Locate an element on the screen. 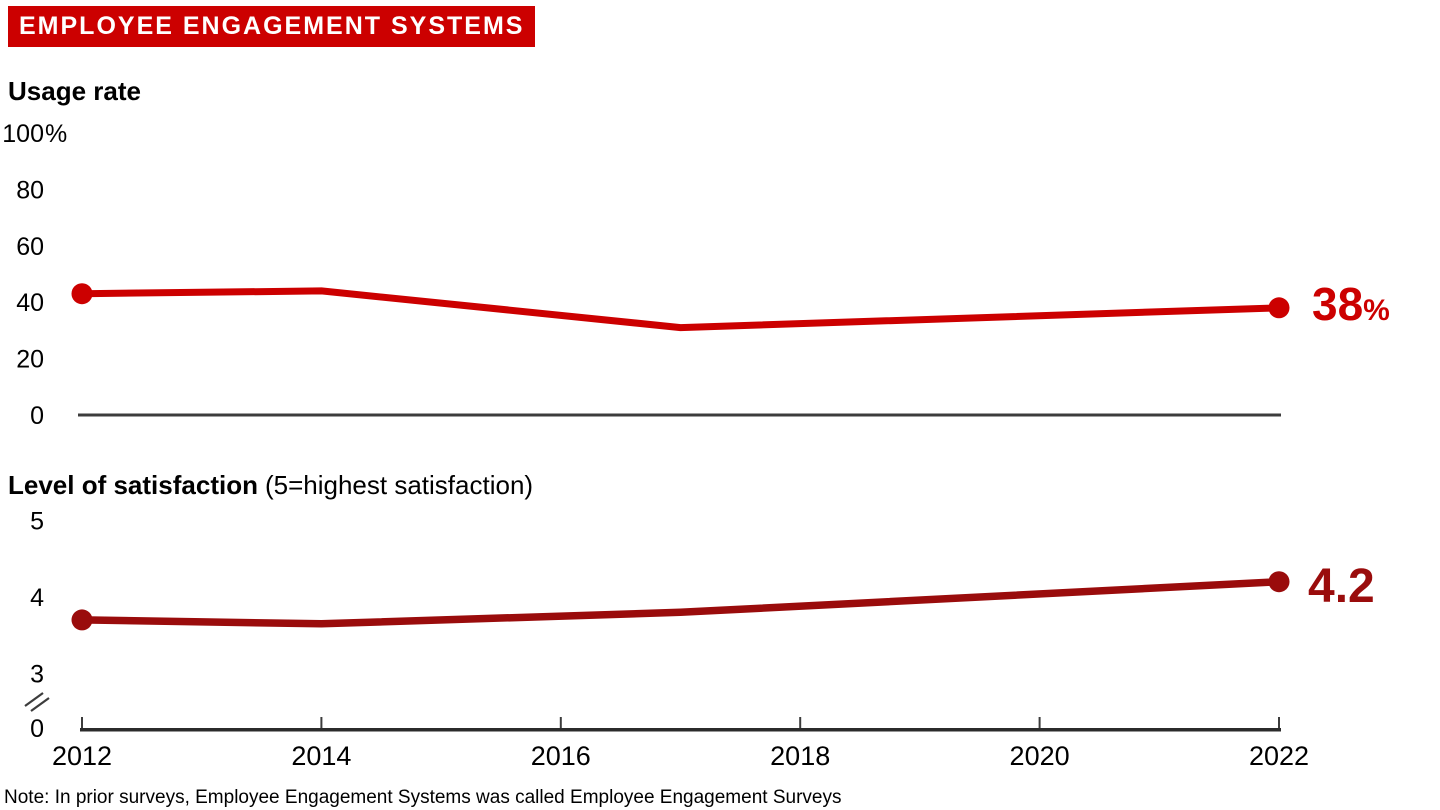 The width and height of the screenshot is (1440, 810). usage-y-tick-label: 60 is located at coordinates (30, 247).